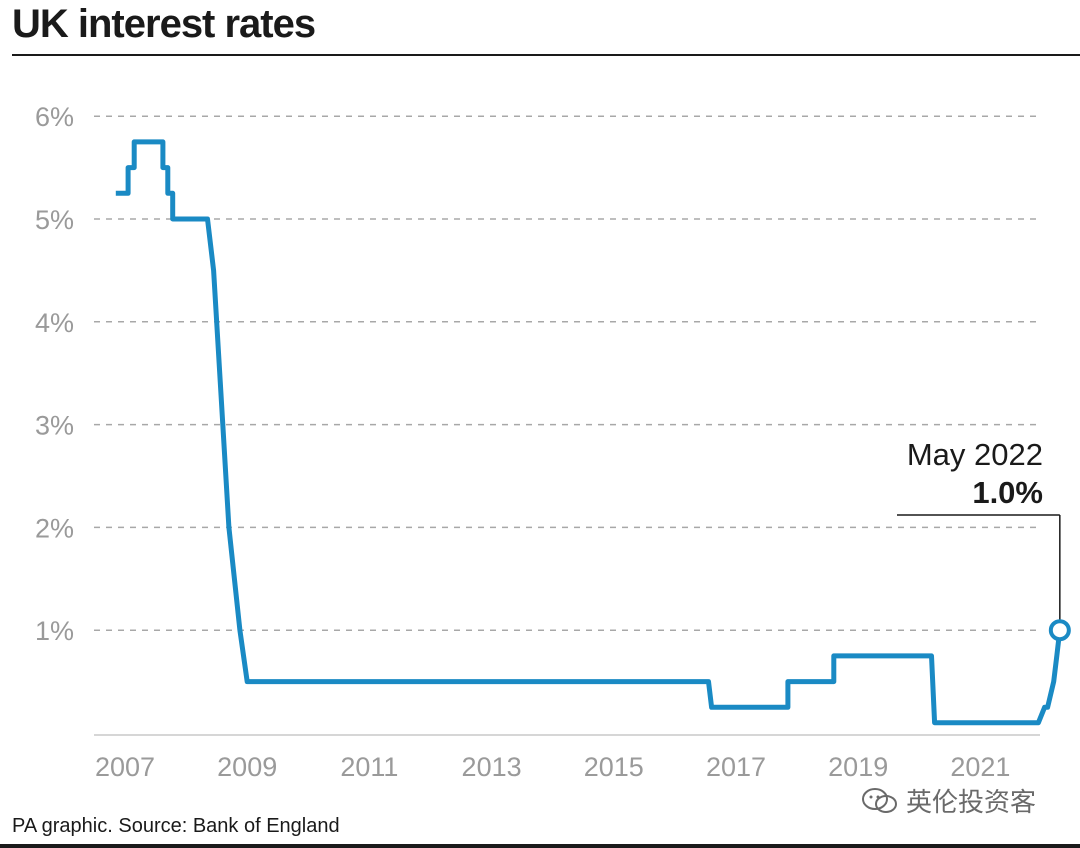 Image resolution: width=1080 pixels, height=848 pixels. Describe the element at coordinates (492, 767) in the screenshot. I see `x-tick-label: 2013` at that location.